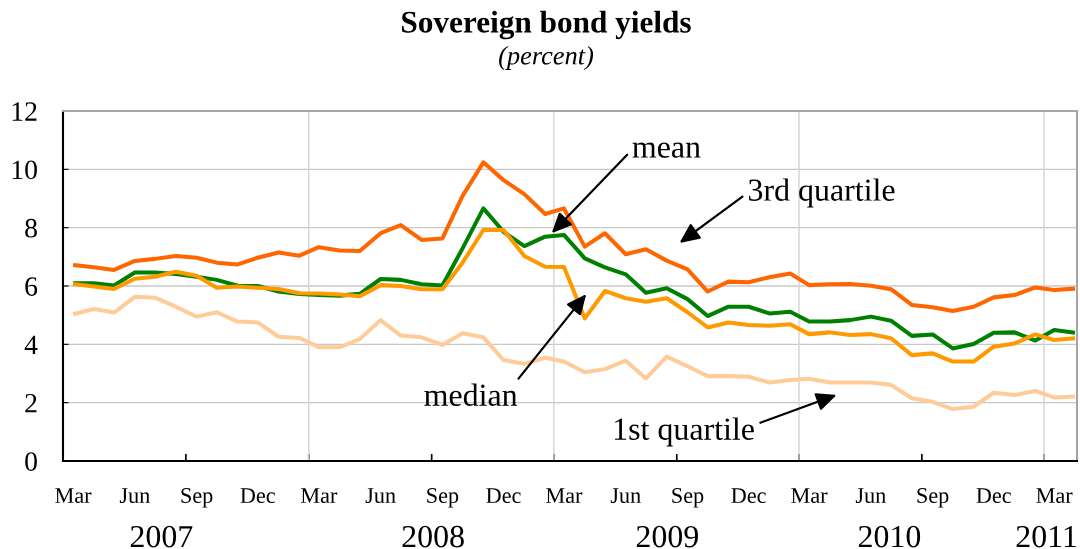 This screenshot has height=549, width=1080. Describe the element at coordinates (1046, 536) in the screenshot. I see `text: 2011` at that location.